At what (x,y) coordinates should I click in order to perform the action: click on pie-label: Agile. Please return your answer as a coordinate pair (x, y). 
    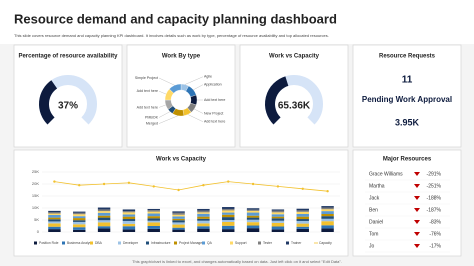
    Looking at the image, I should click on (208, 77).